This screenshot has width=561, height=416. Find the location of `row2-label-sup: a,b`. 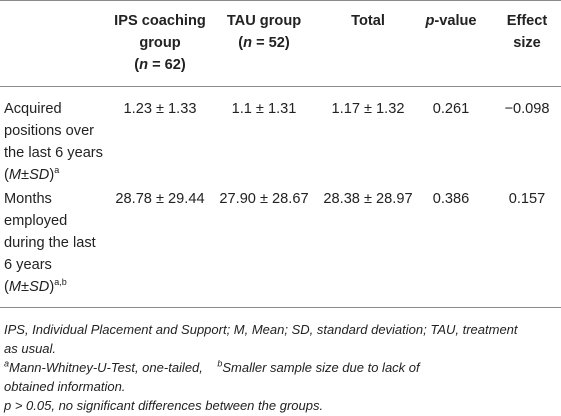

row2-label-sup: a,b is located at coordinates (60, 282).